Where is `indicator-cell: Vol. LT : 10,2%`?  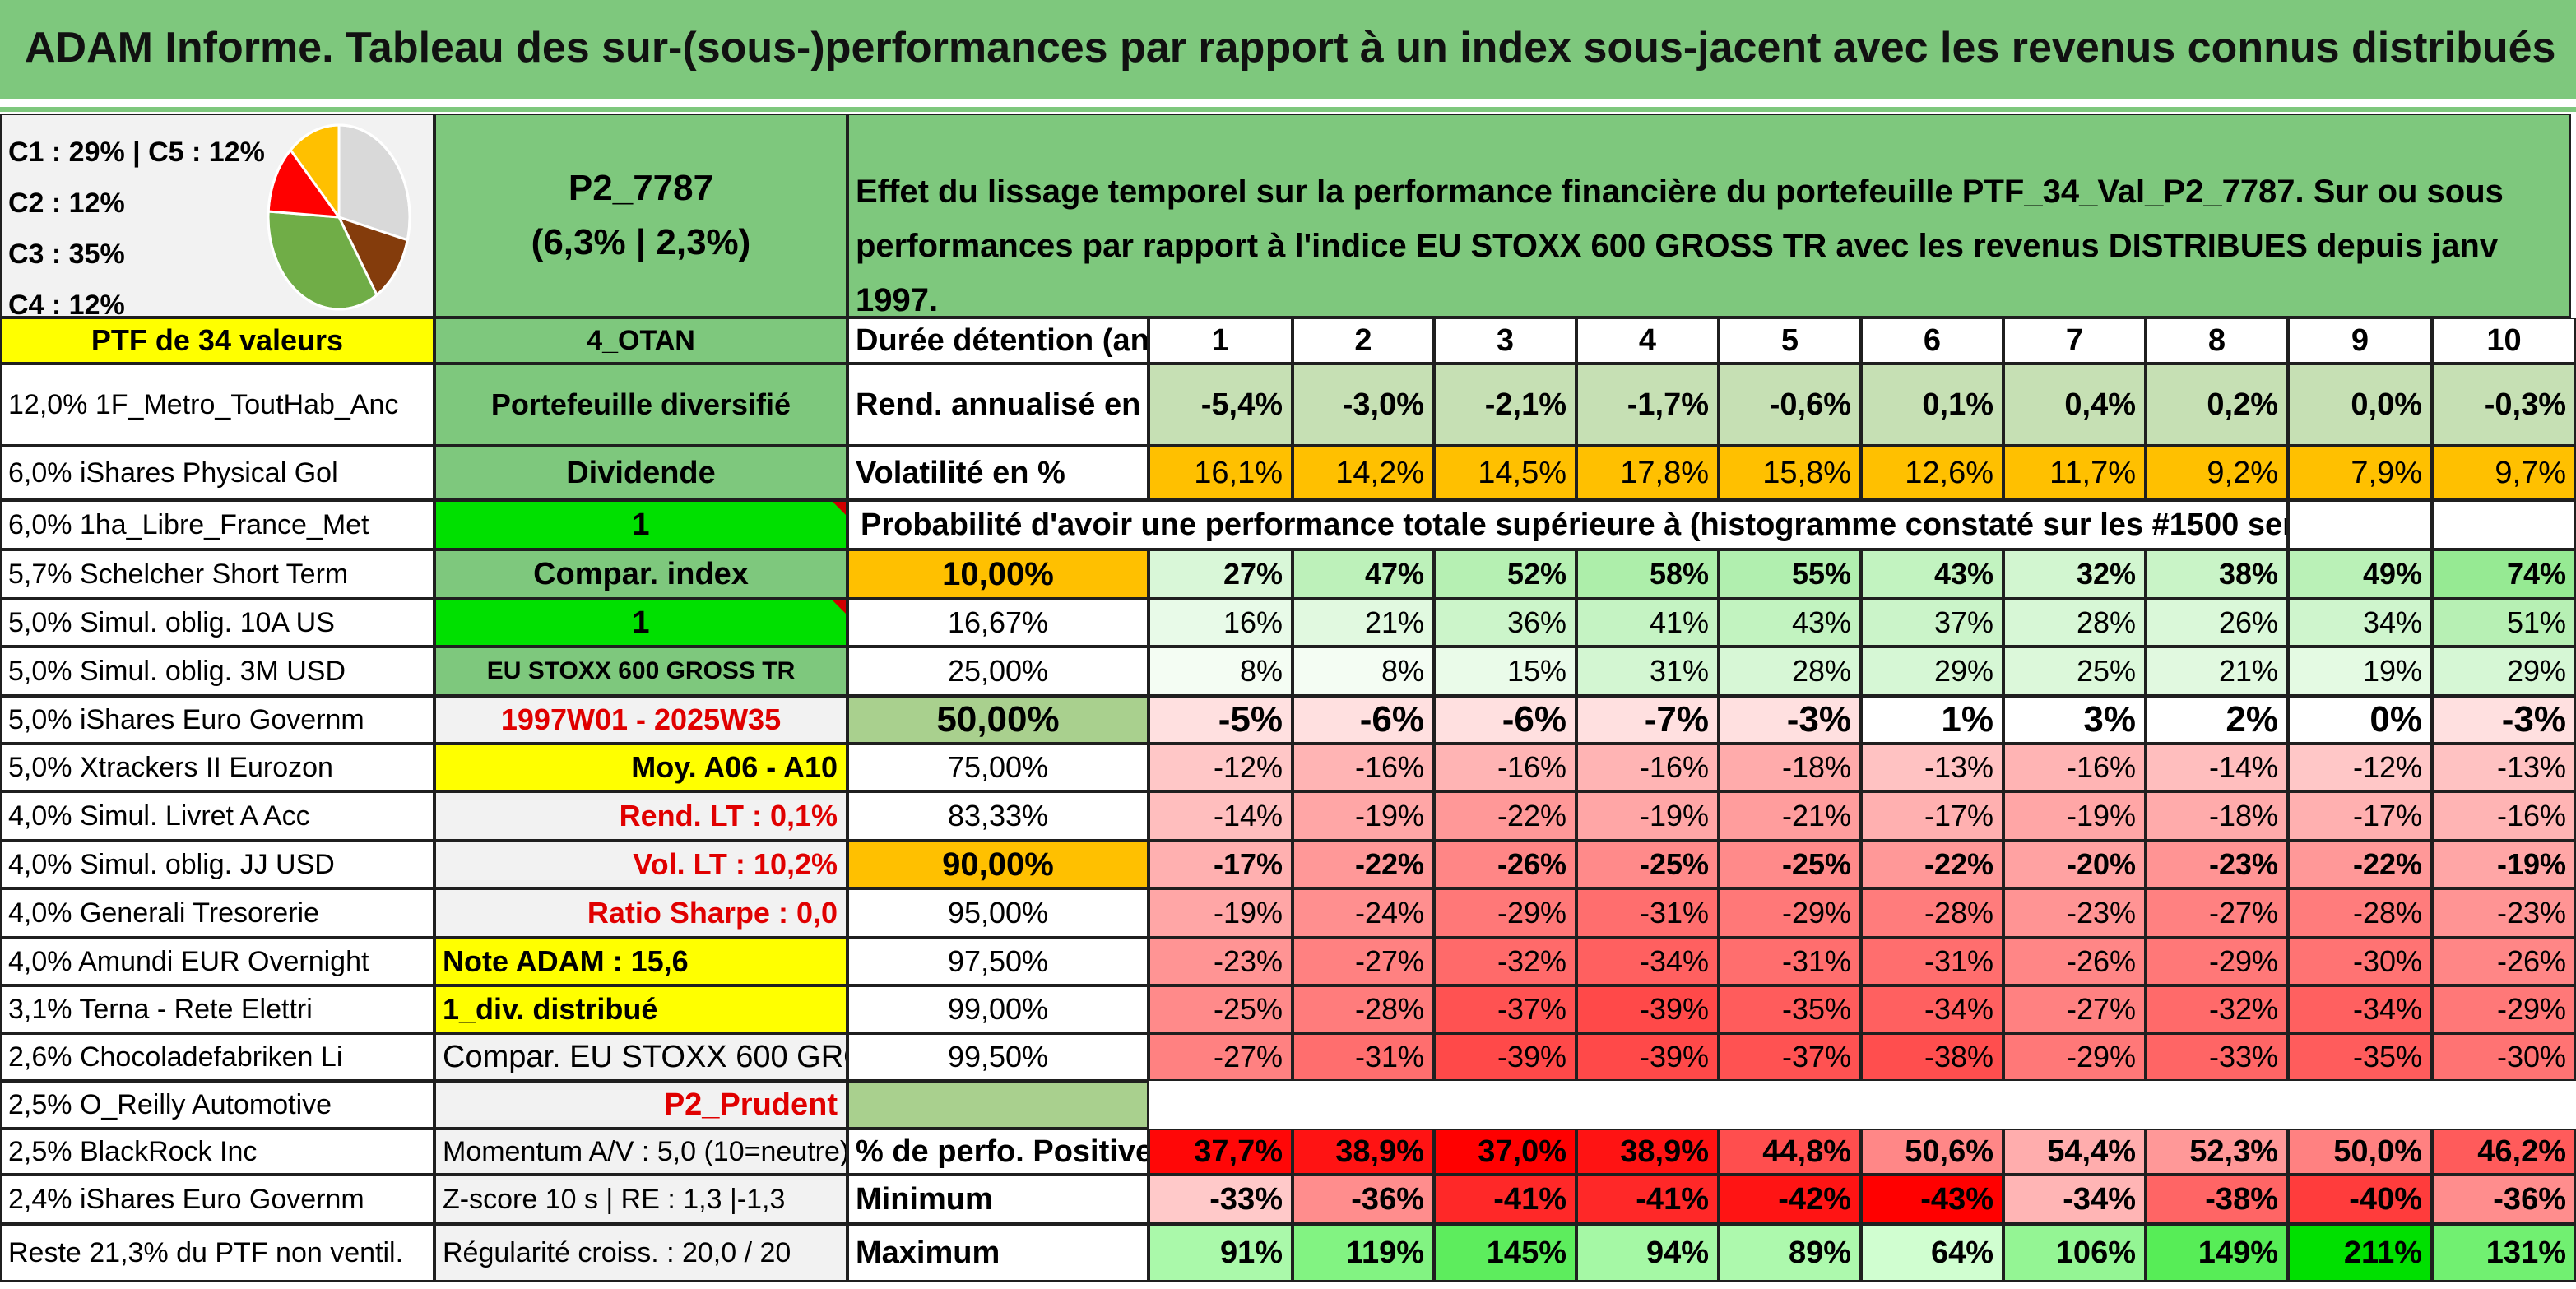
indicator-cell: Vol. LT : 10,2% is located at coordinates (640, 864).